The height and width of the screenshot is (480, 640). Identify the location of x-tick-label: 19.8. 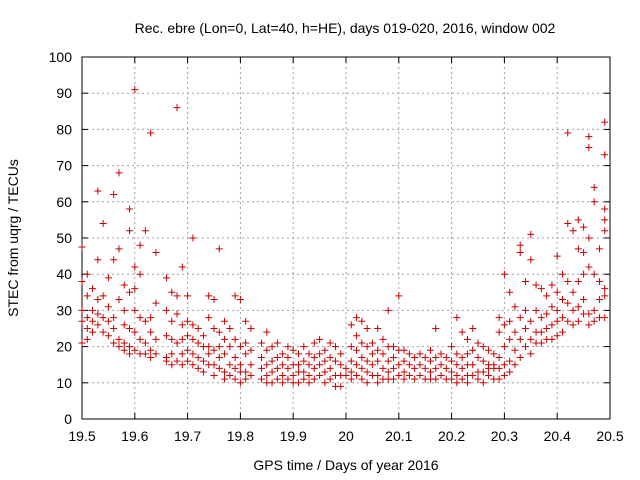
(240, 436).